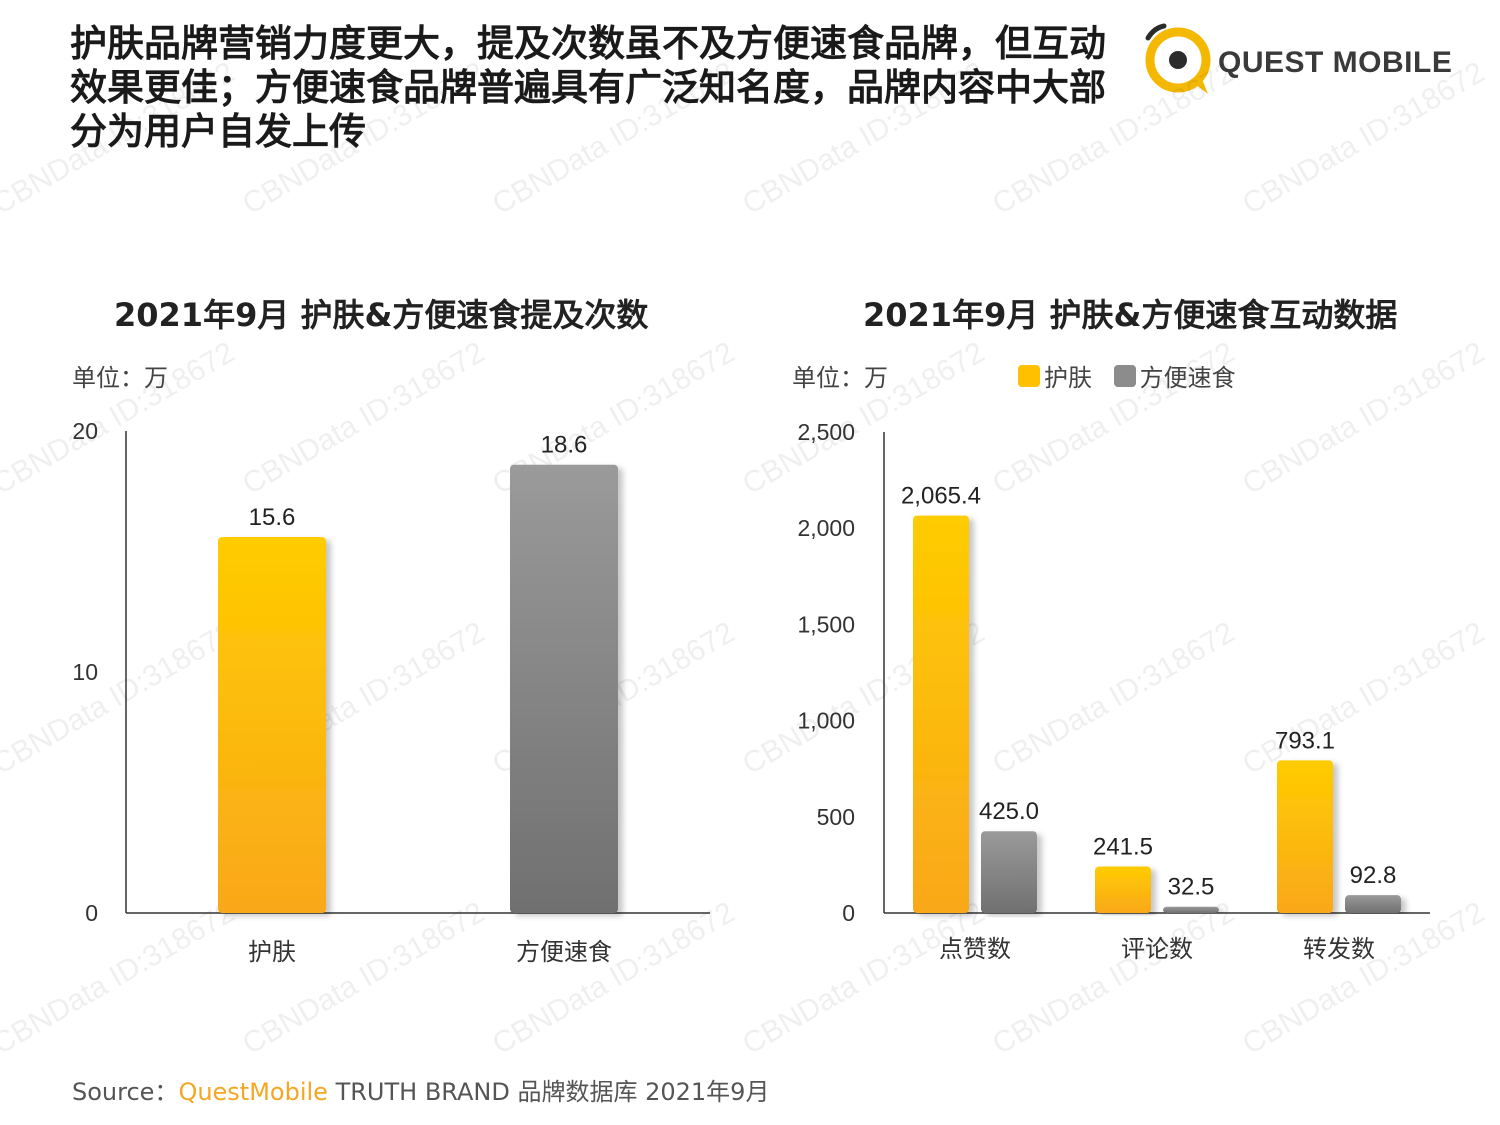 This screenshot has height=1125, width=1500. Describe the element at coordinates (1178, 58) in the screenshot. I see `questmobile-logo-icon` at that location.